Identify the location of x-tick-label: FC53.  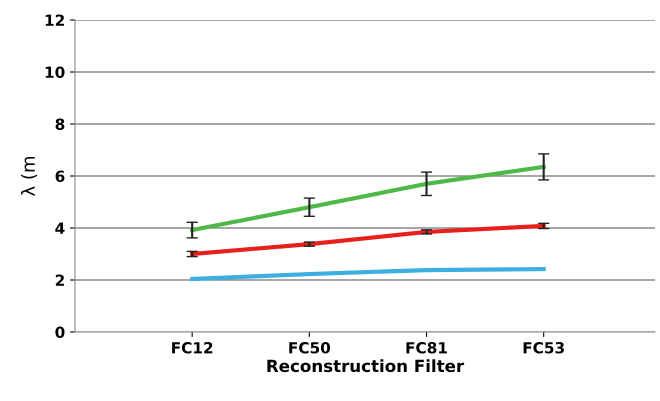
(544, 348).